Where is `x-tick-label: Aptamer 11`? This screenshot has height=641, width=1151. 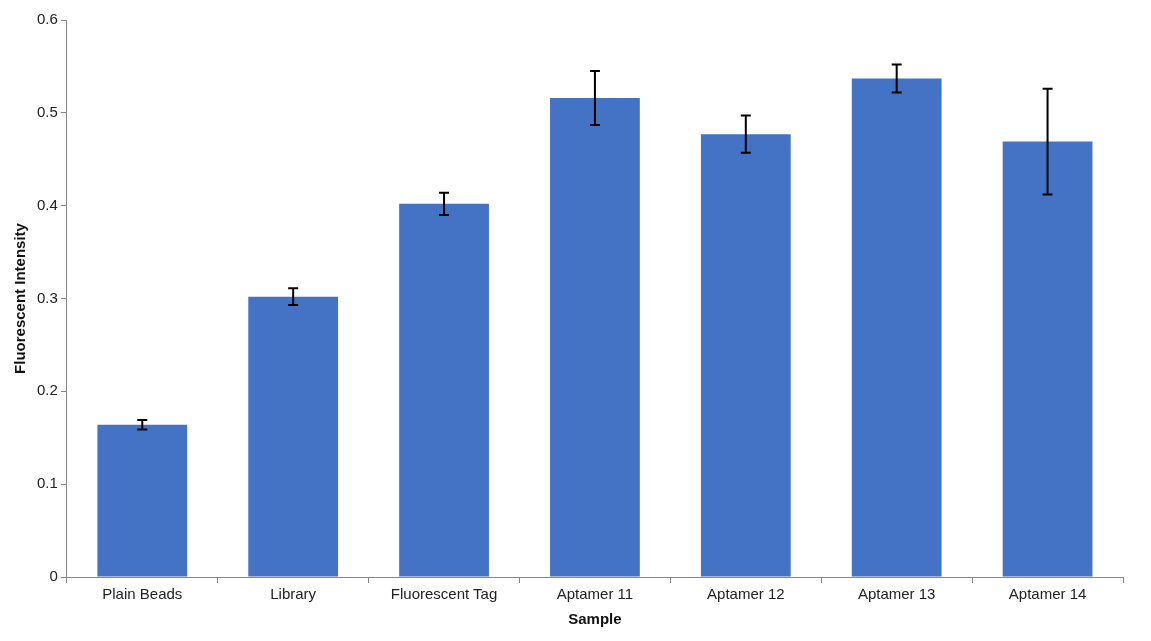 x-tick-label: Aptamer 11 is located at coordinates (595, 594).